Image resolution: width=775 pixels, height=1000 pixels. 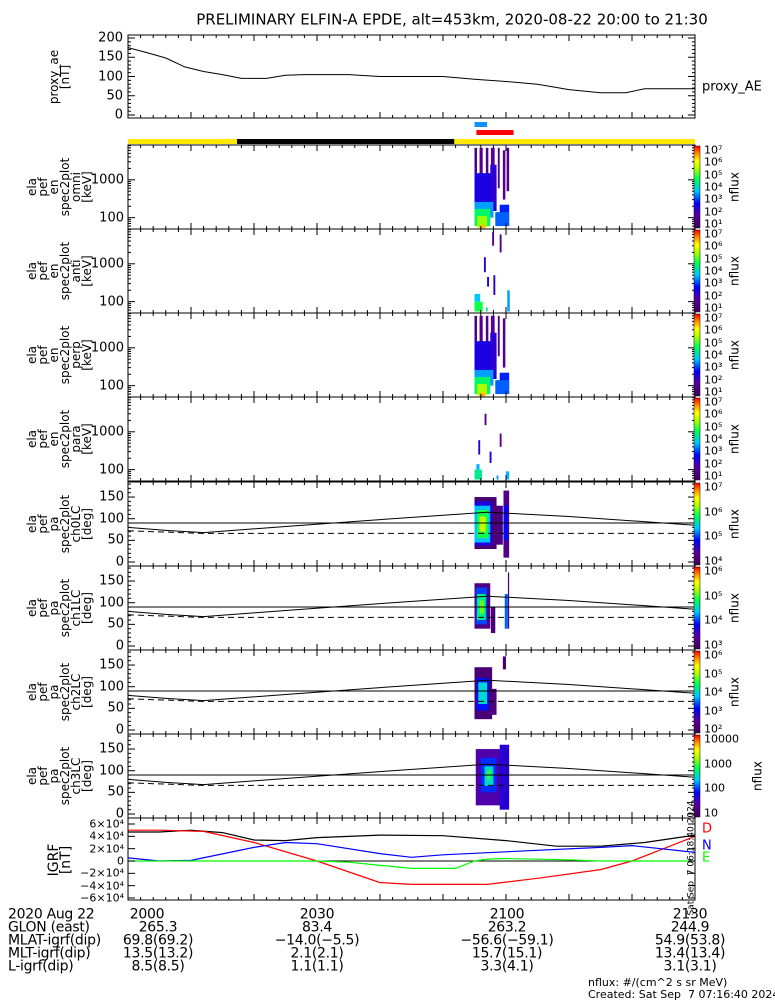 What do you see at coordinates (507, 914) in the screenshot?
I see `bottom-time-label: 2100` at bounding box center [507, 914].